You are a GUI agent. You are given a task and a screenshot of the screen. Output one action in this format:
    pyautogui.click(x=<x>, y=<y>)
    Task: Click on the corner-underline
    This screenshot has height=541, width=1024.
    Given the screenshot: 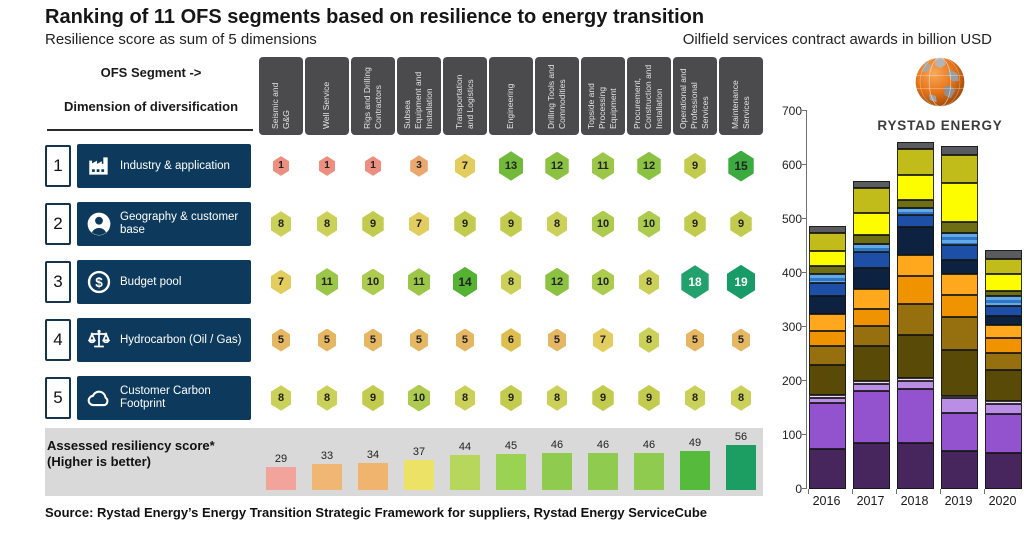 What is the action you would take?
    pyautogui.click(x=150, y=130)
    